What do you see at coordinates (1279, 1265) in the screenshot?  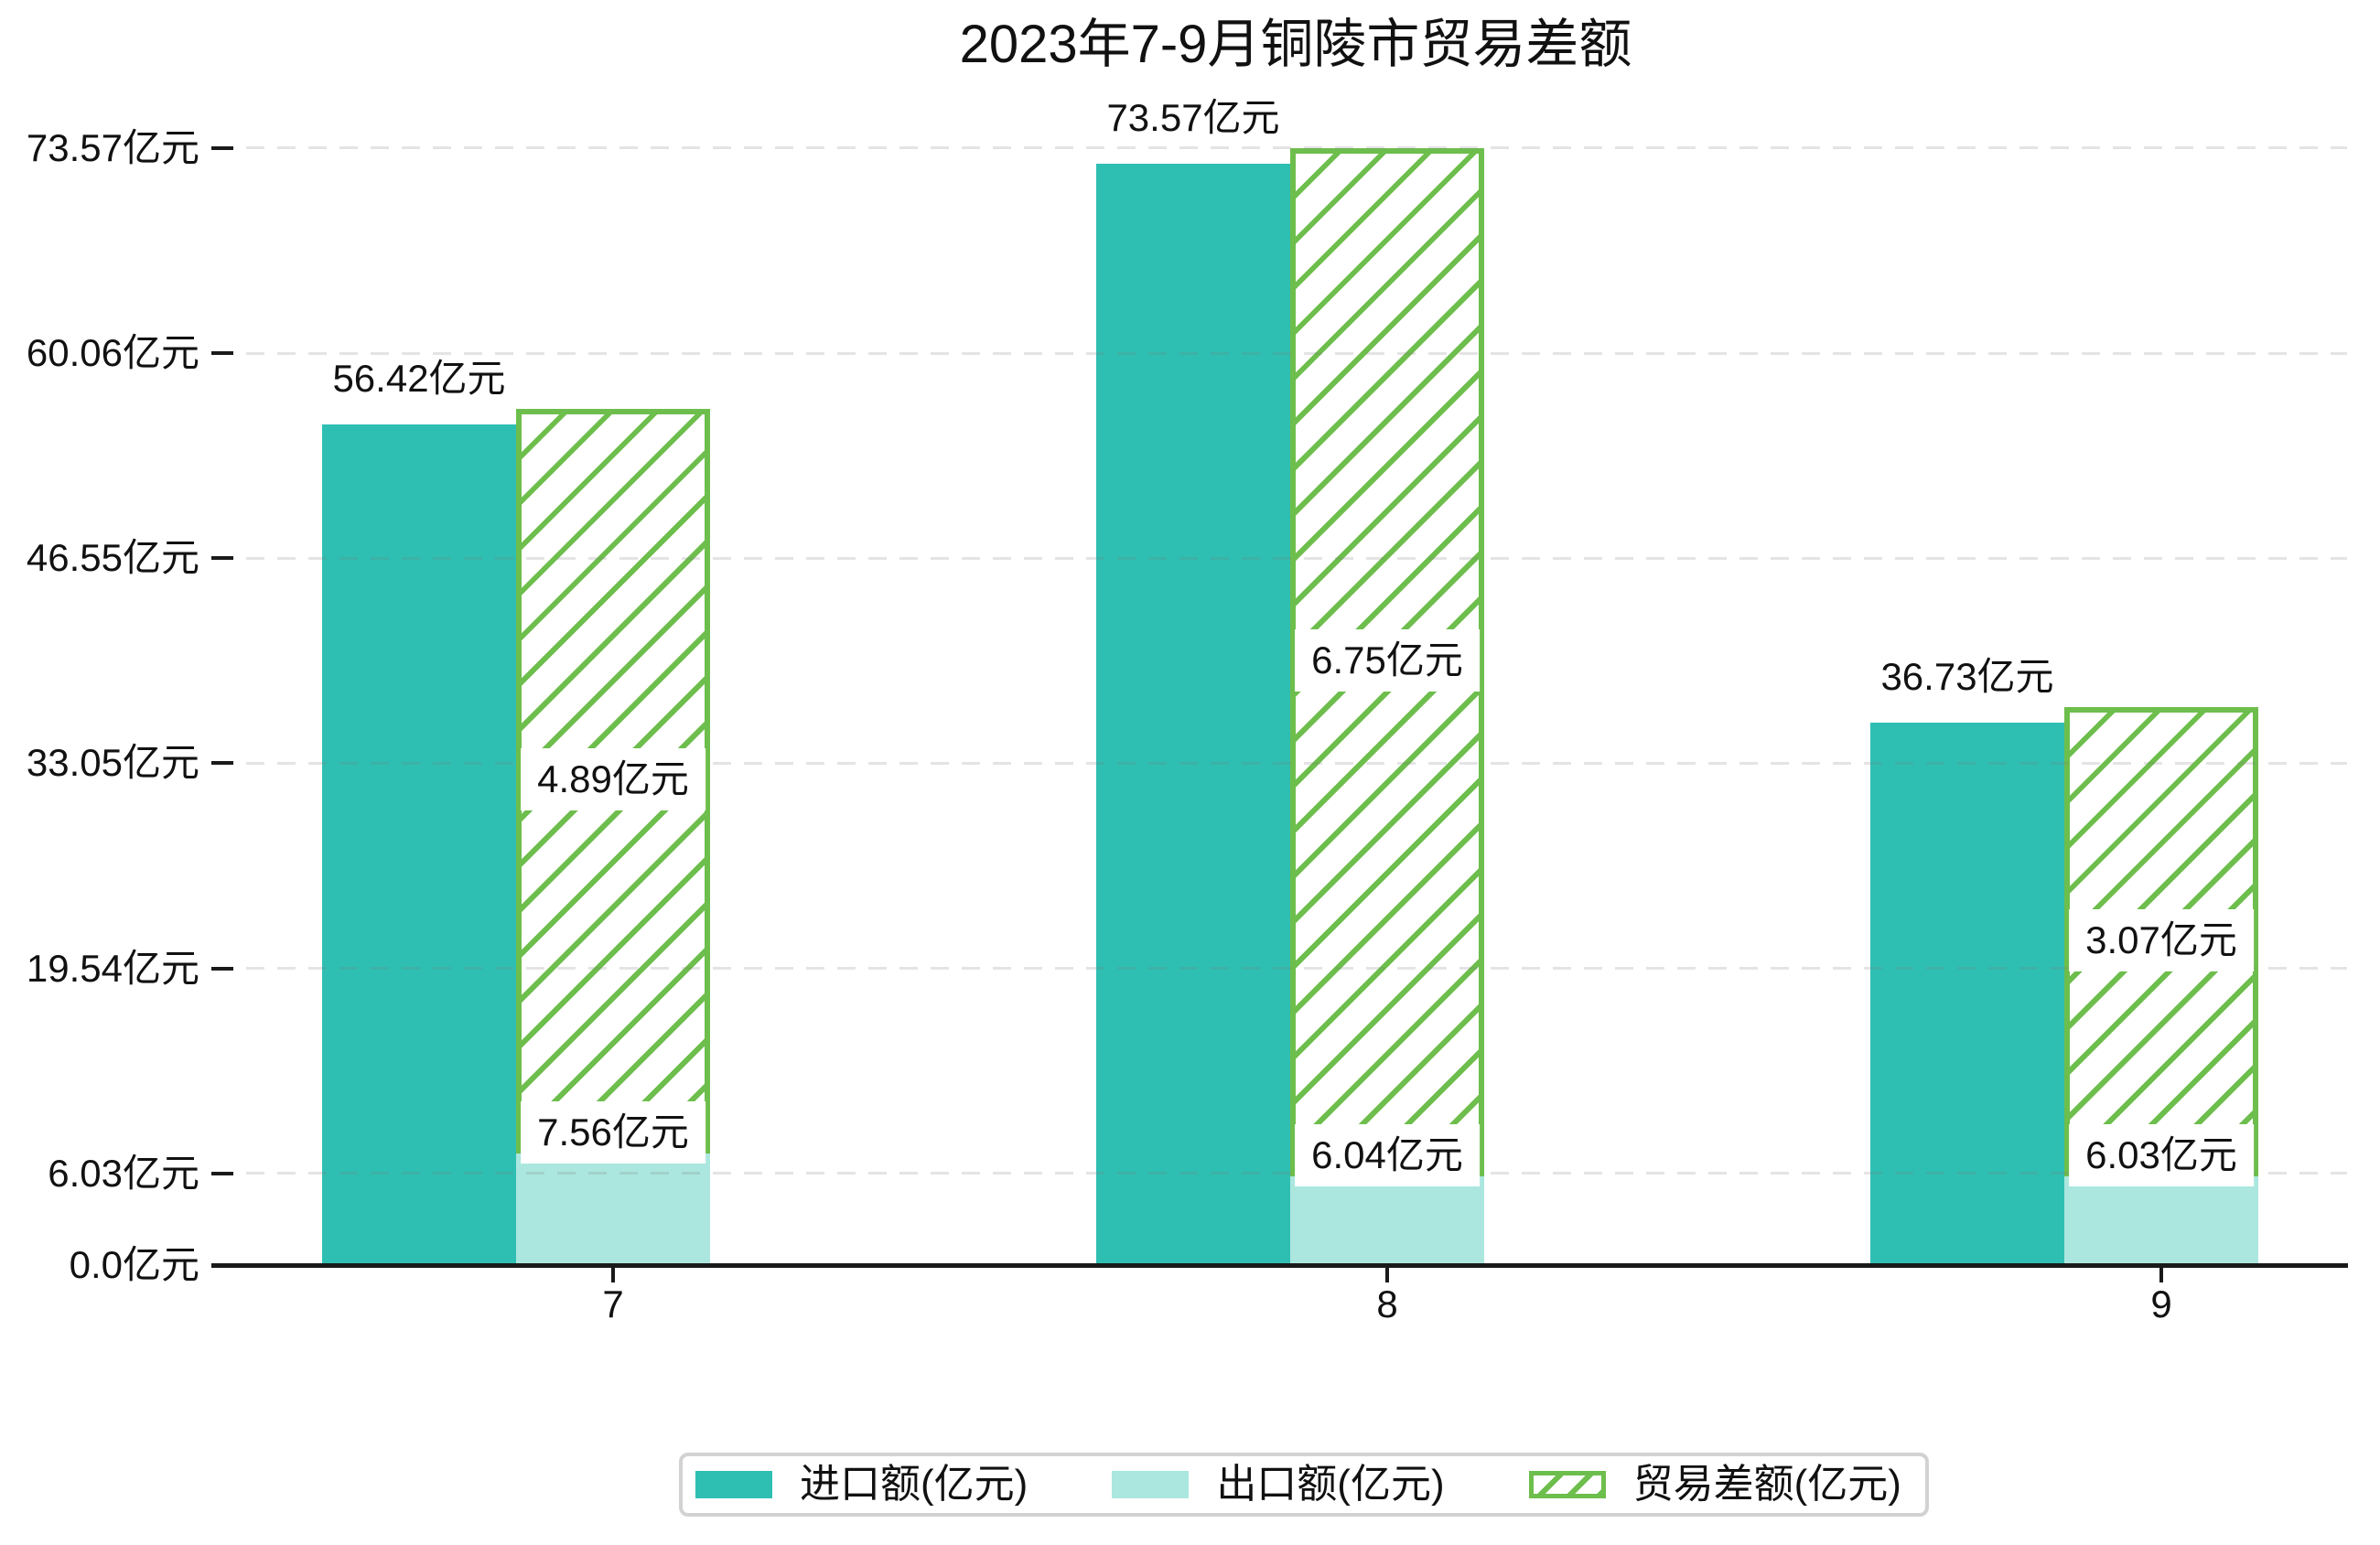 I see `x-axis-line` at bounding box center [1279, 1265].